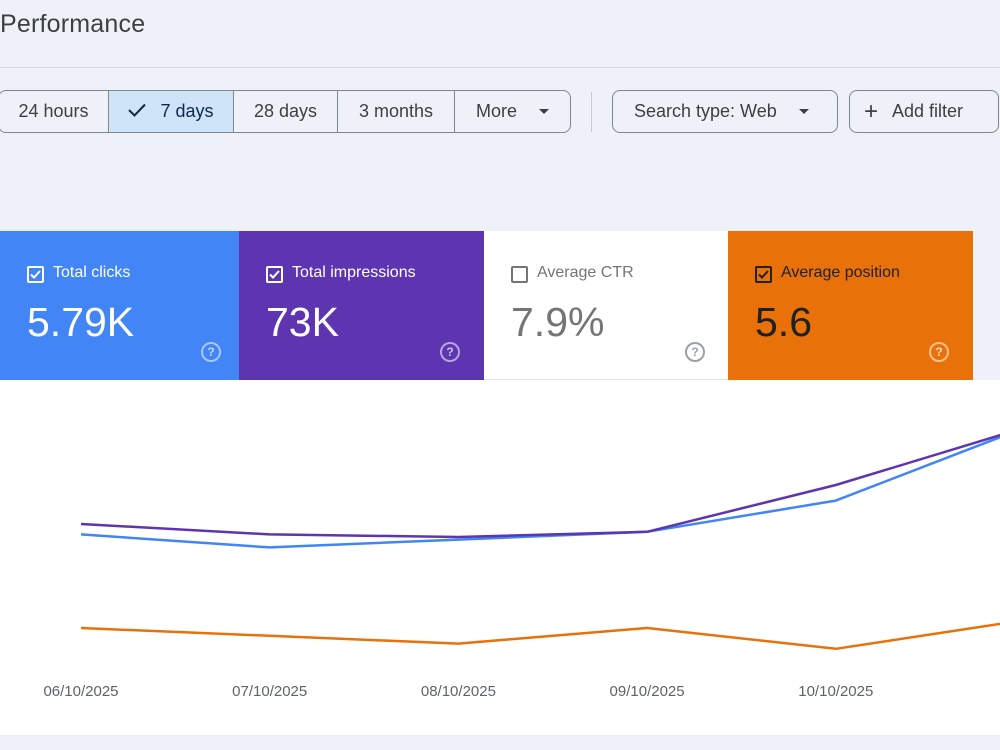 The width and height of the screenshot is (1000, 750). I want to click on x-tick-label: 06/10/2025, so click(80, 691).